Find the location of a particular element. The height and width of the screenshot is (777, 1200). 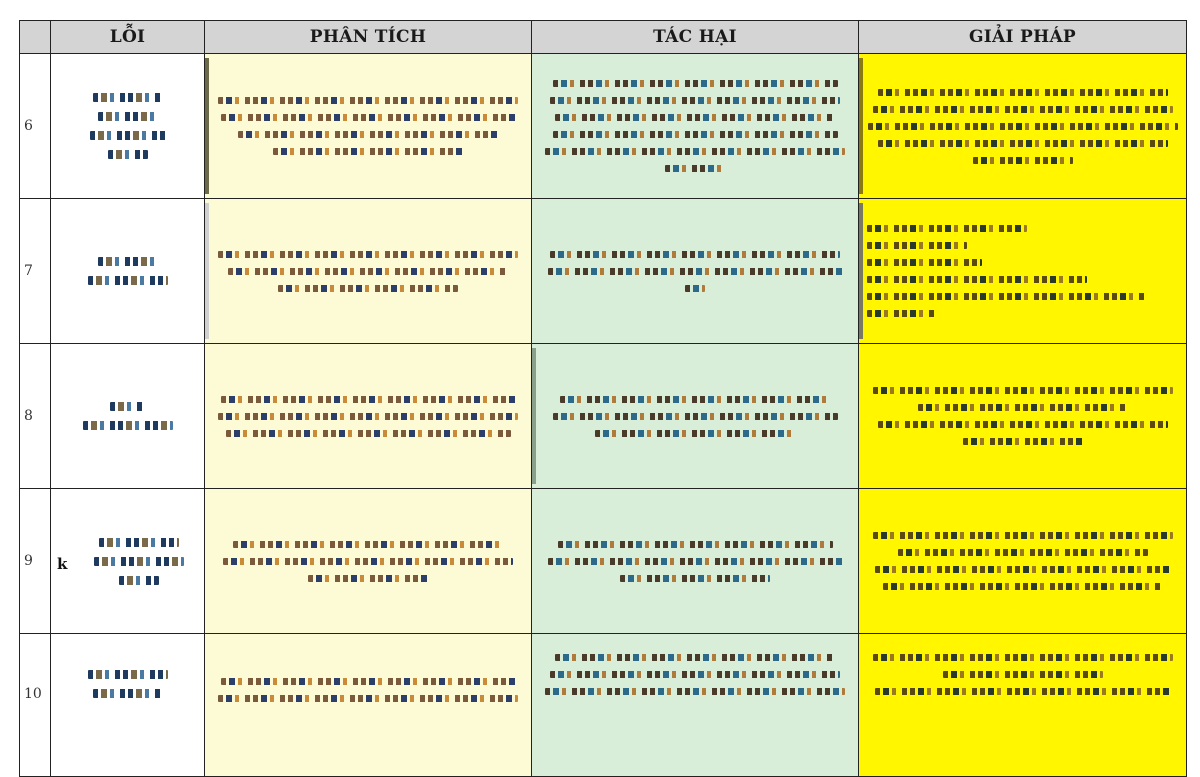

header-number is located at coordinates (35, 37).